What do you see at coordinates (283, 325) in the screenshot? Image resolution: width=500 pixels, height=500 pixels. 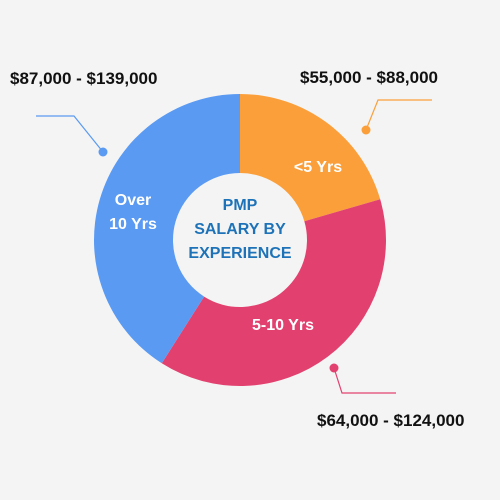 I see `slice-label-5-10-yrs: 5-10 Yrs` at bounding box center [283, 325].